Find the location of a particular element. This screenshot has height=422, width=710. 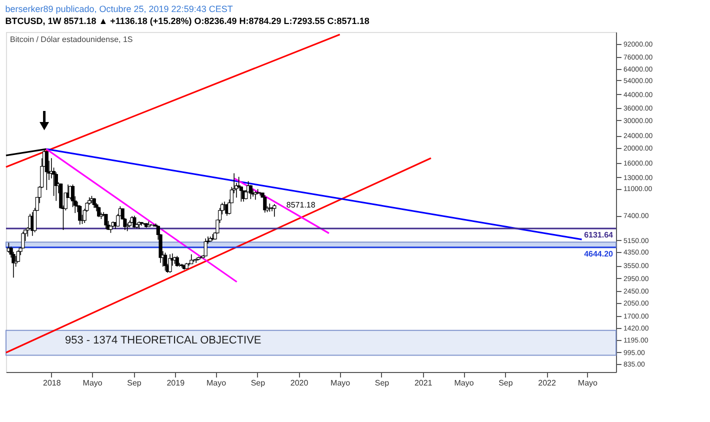

chart-title: berserker89 publicado, Octubre 25, 2019 22:59:43 CEST is located at coordinates (119, 9).